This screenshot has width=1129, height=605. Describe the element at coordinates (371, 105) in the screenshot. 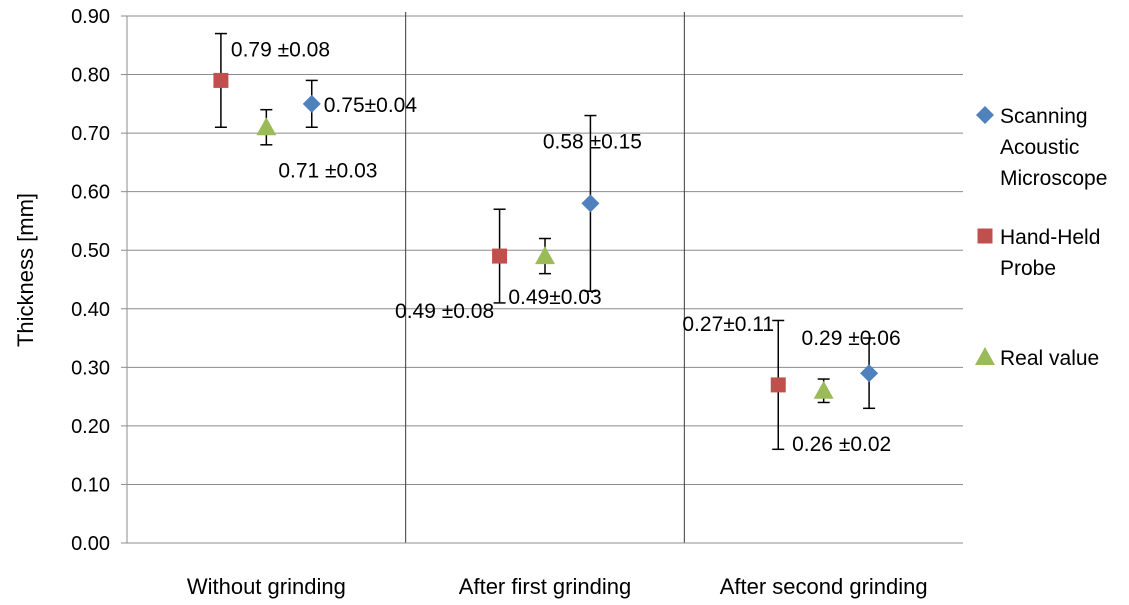

I see `data-label: 0.75±0.04` at that location.